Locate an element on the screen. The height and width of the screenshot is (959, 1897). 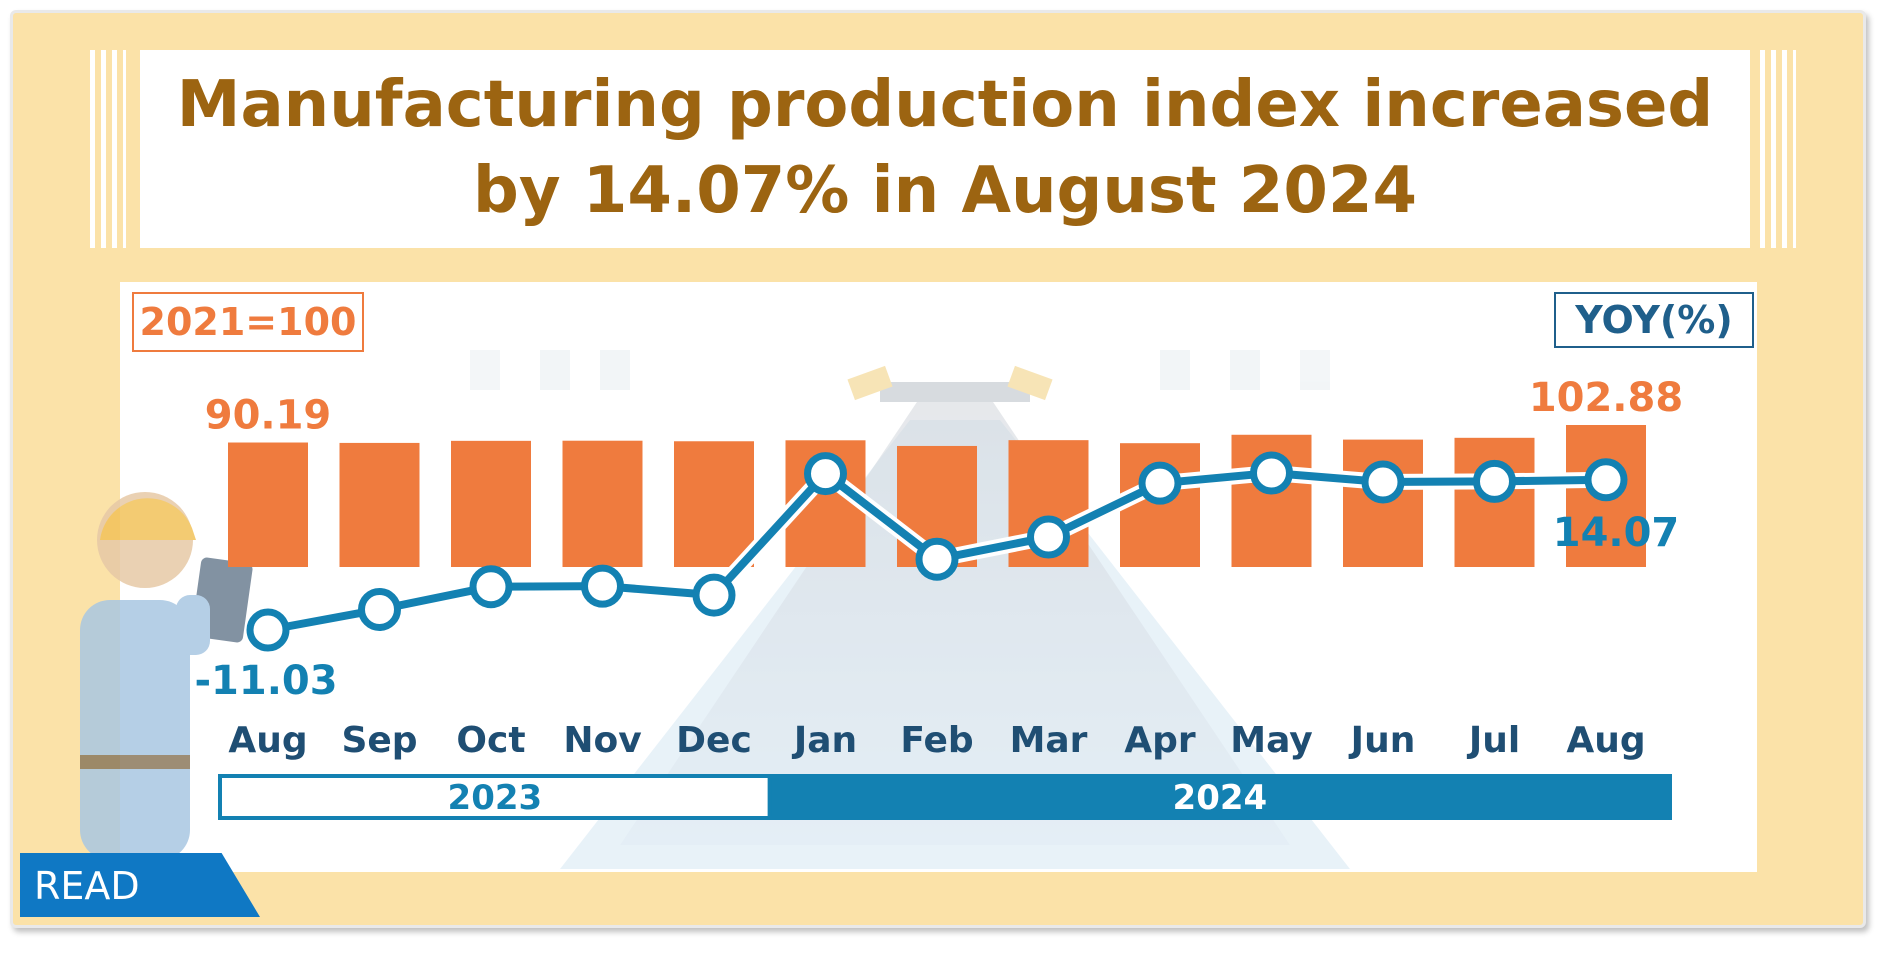
month-label-0: Aug is located at coordinates (267, 740).